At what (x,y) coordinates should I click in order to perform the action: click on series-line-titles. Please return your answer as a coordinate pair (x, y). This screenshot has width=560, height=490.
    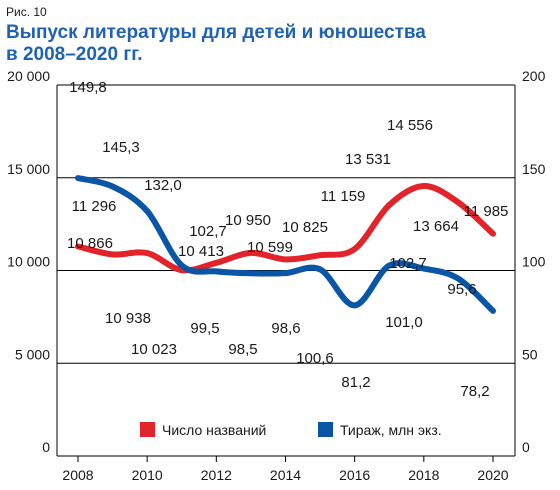
    Looking at the image, I should click on (285, 228).